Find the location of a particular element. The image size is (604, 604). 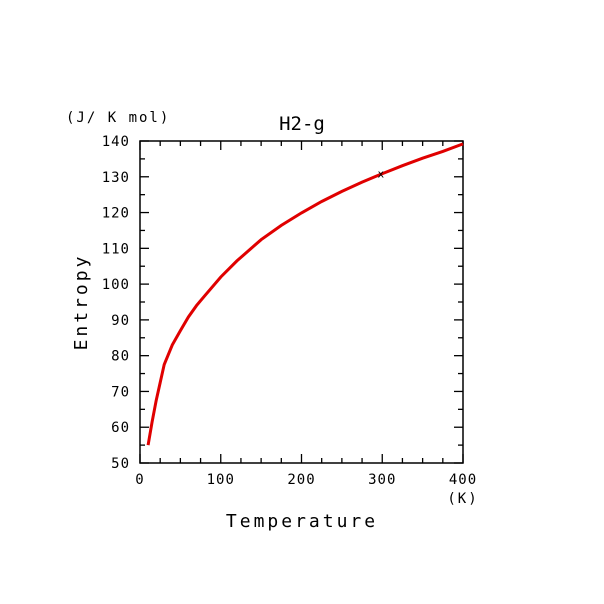

chart-title: H2-g is located at coordinates (302, 124).